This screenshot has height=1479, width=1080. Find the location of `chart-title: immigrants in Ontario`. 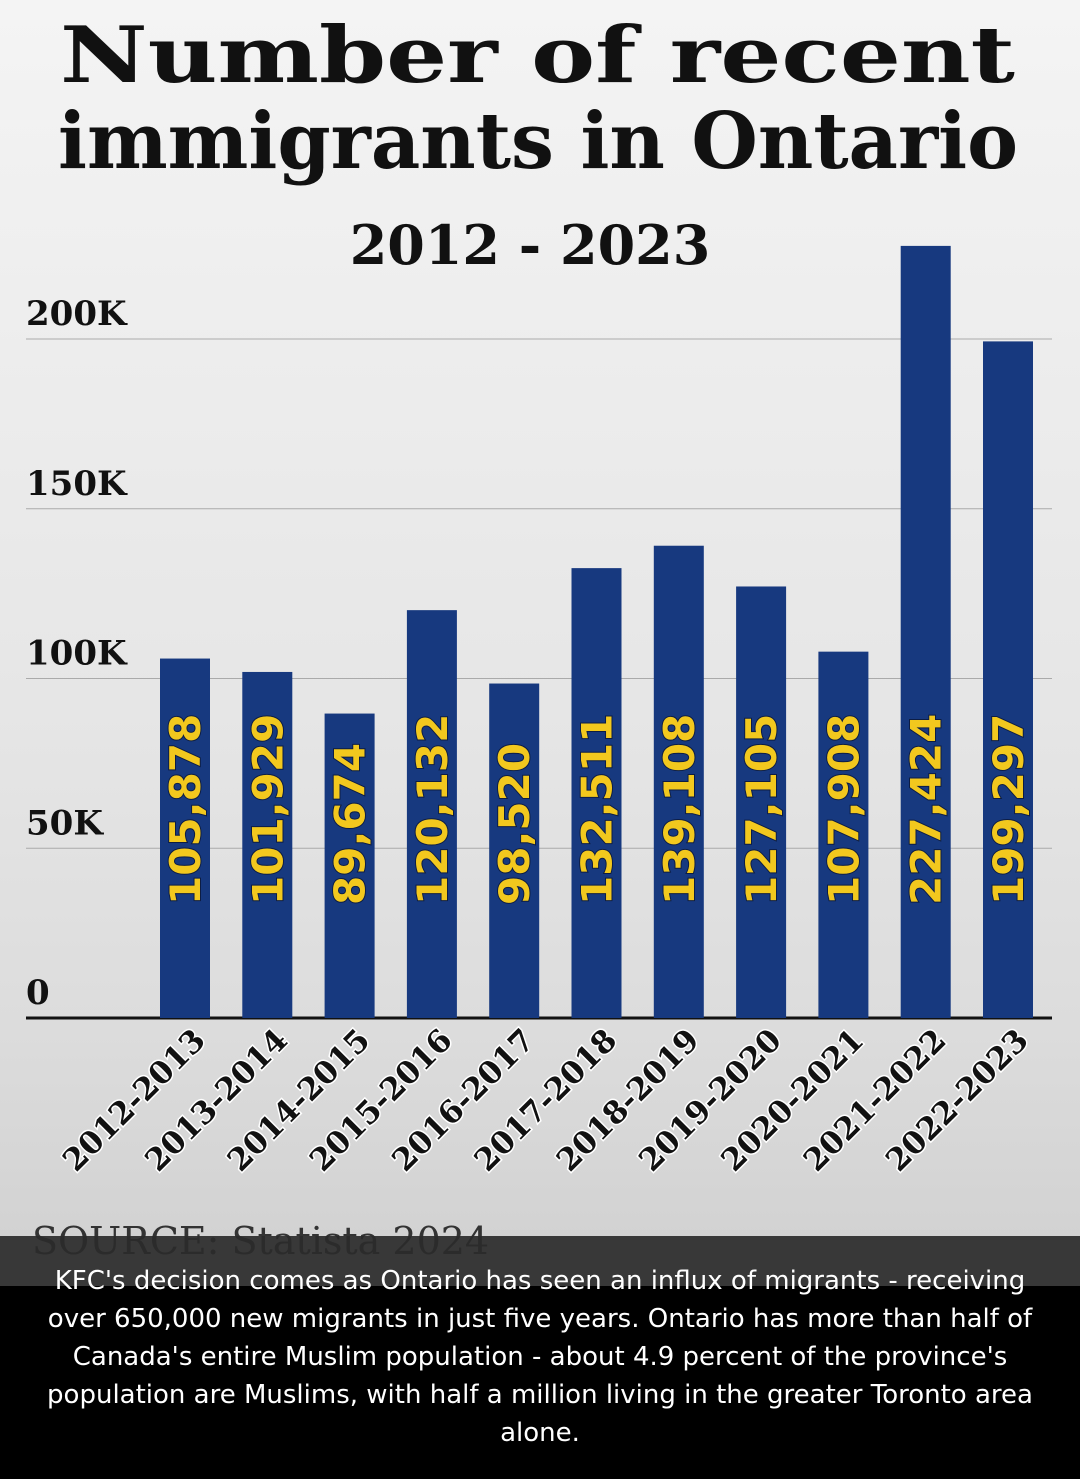

chart-title: immigrants in Ontario is located at coordinates (538, 141).